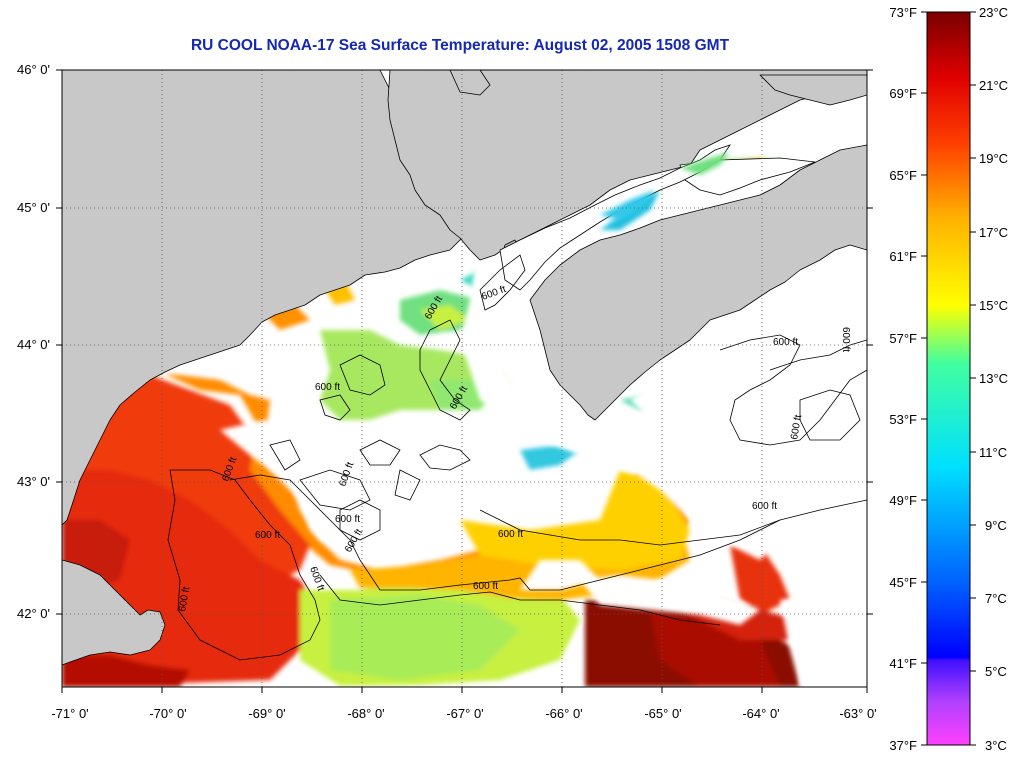 The image size is (1016, 761). Describe the element at coordinates (69, 713) in the screenshot. I see `lon-label: -71° 0'` at that location.